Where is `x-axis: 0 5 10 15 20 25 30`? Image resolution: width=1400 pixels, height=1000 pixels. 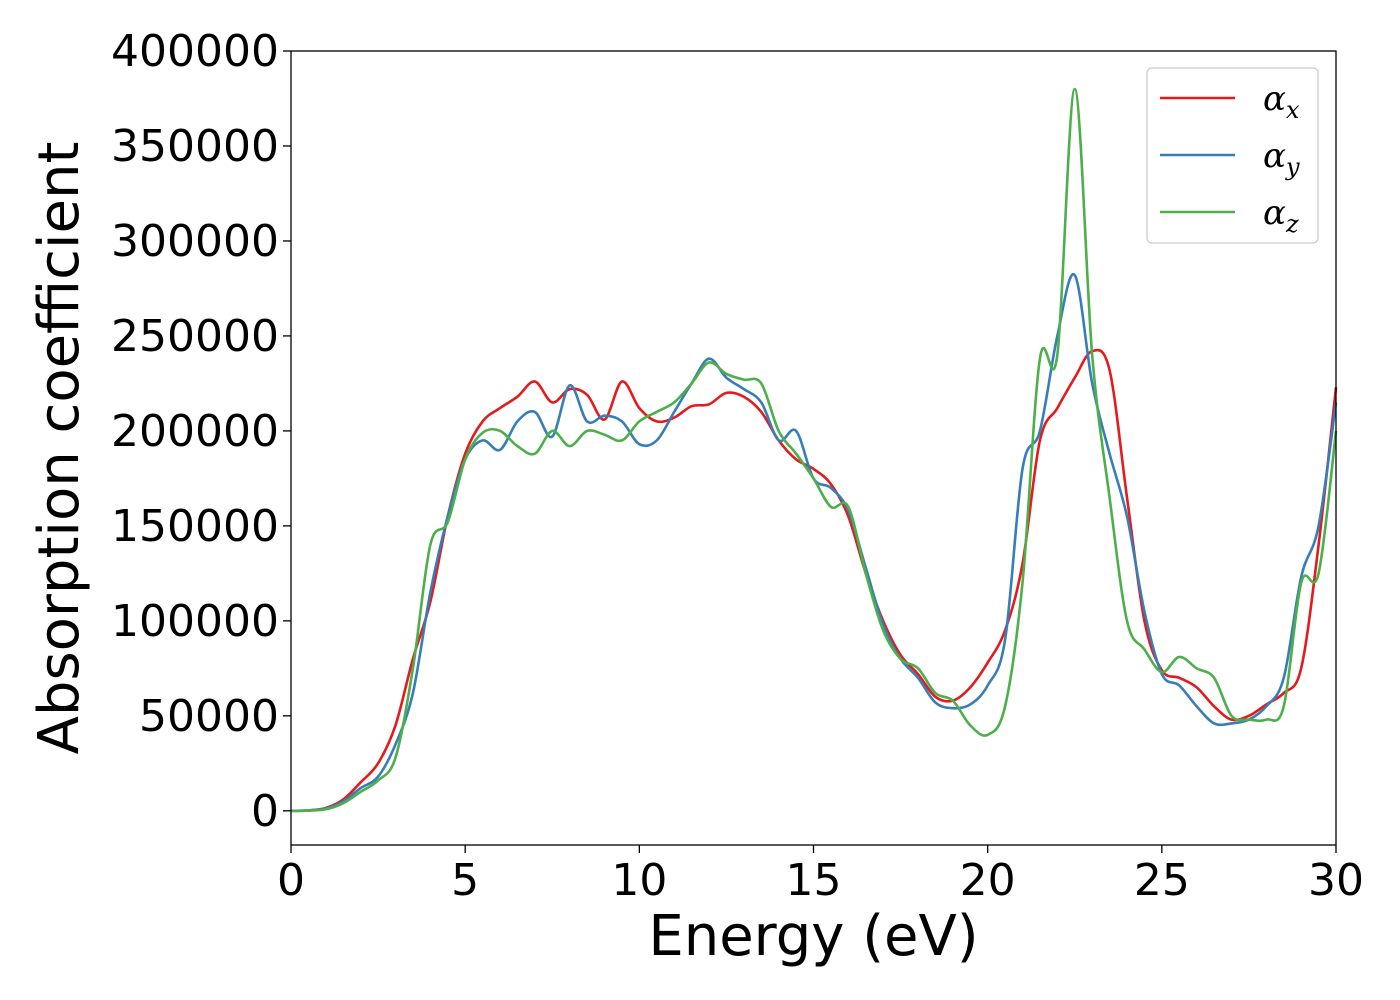 x-axis: 0 5 10 15 20 25 30 is located at coordinates (820, 875).